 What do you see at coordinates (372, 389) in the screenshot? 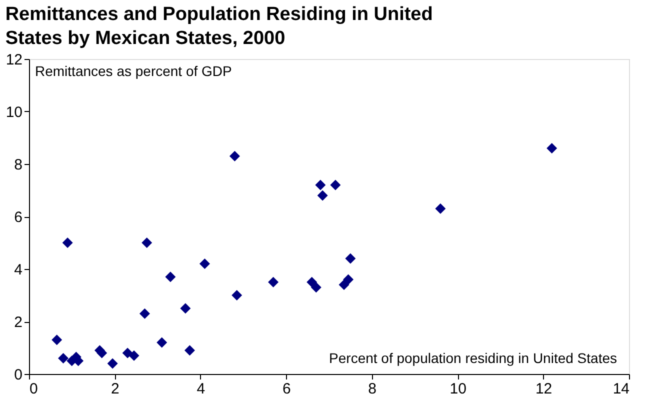
I see `x-tick-label: 8` at bounding box center [372, 389].